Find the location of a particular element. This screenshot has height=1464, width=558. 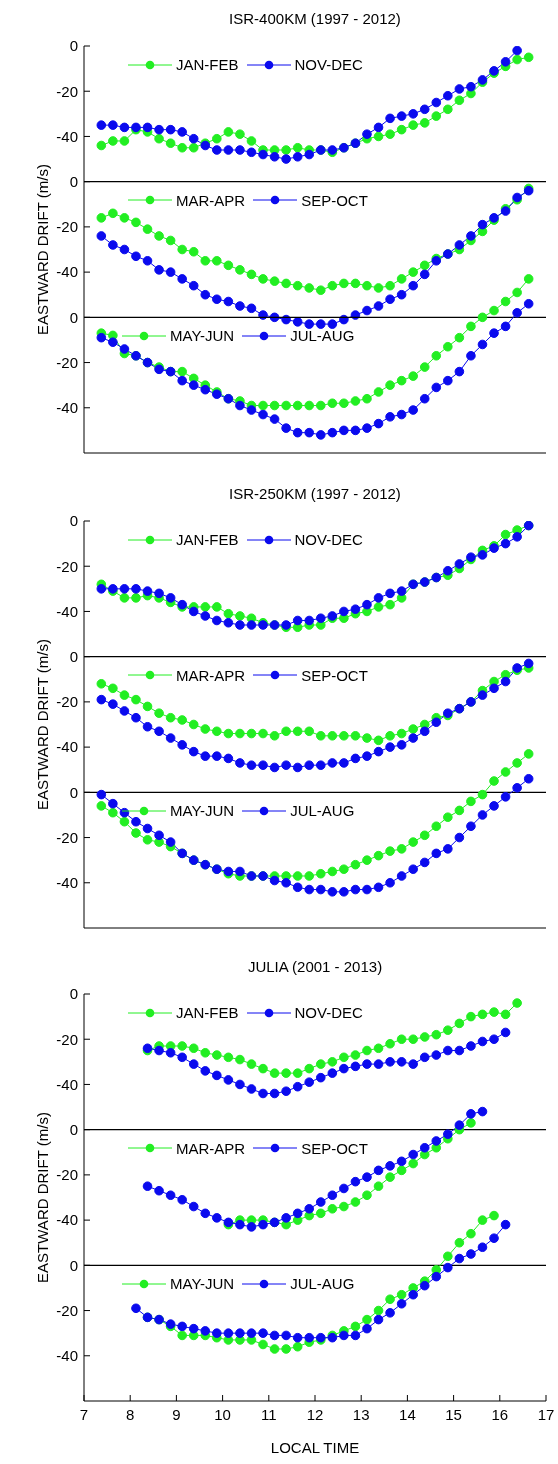

x-tick-label: 8 is located at coordinates (130, 1414).